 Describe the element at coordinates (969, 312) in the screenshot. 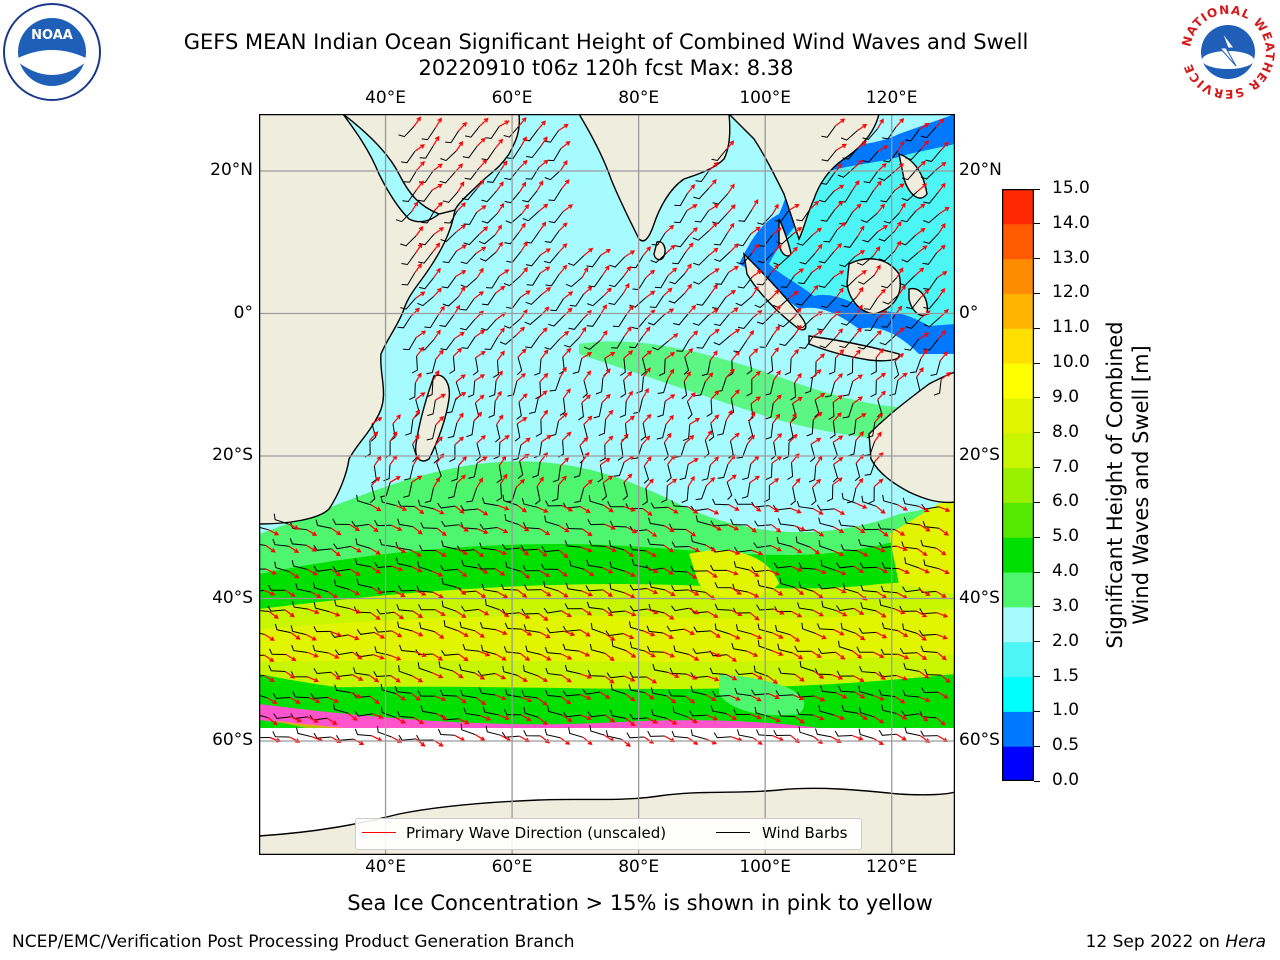

I see `lat-tick-label: 0°` at that location.